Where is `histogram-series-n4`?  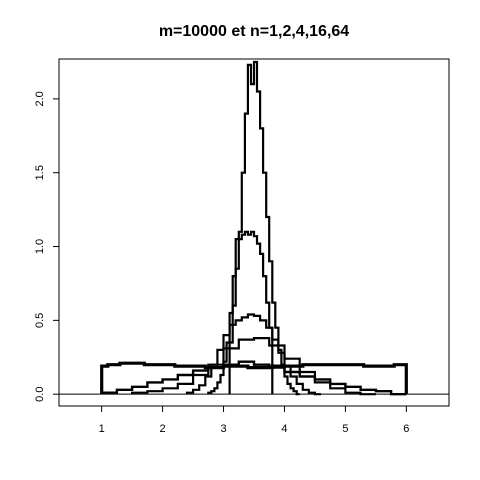 histogram-series-n4 is located at coordinates (253, 366).